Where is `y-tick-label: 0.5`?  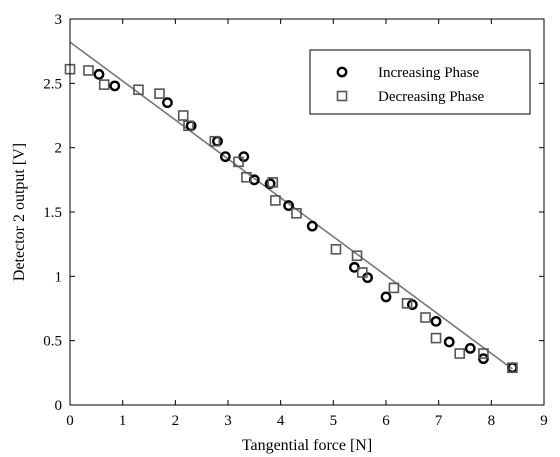 y-tick-label: 0.5 is located at coordinates (52, 342).